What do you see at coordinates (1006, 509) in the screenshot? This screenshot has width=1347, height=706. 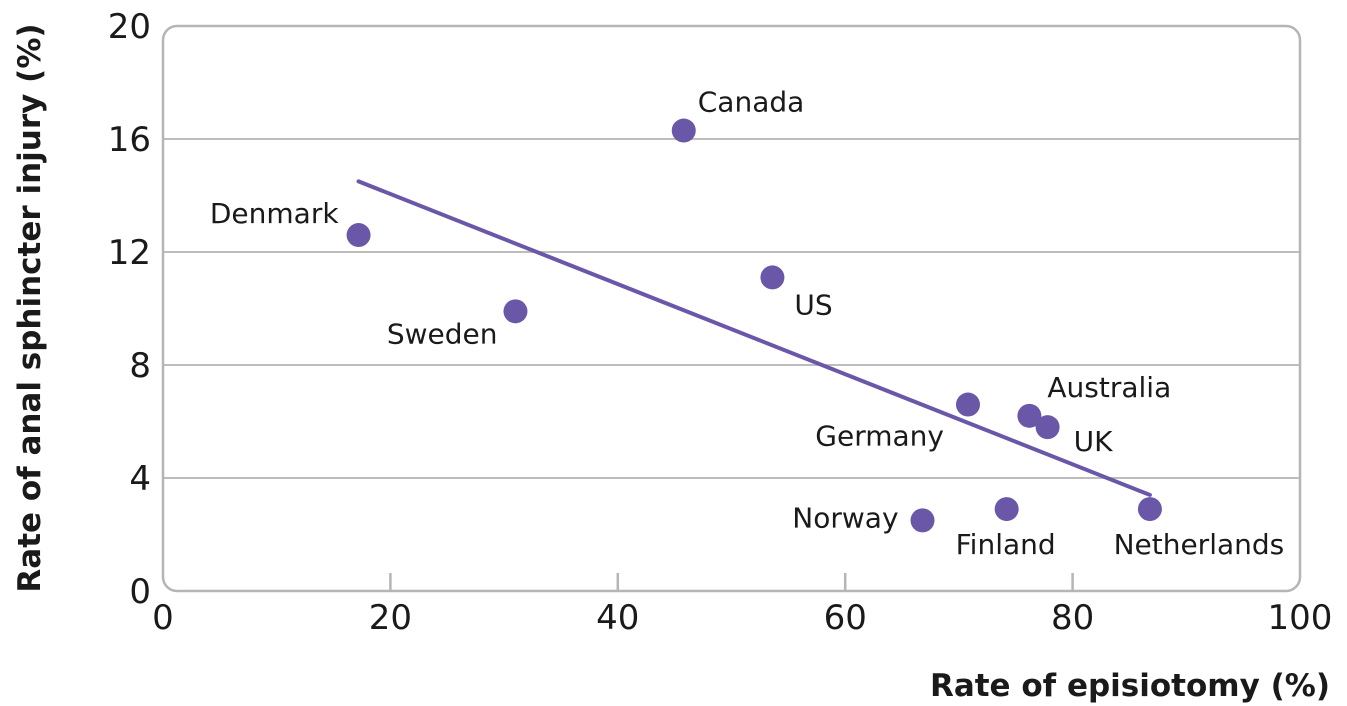 I see `point-finland` at bounding box center [1006, 509].